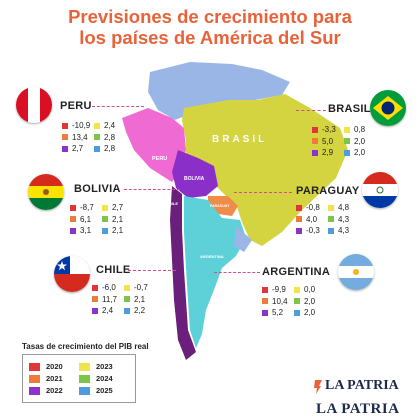 The width and height of the screenshot is (420, 420). I want to click on paraguay-values: -0,8 4,8 4,0 4,3 -0,3 4,3, so click(328, 219).